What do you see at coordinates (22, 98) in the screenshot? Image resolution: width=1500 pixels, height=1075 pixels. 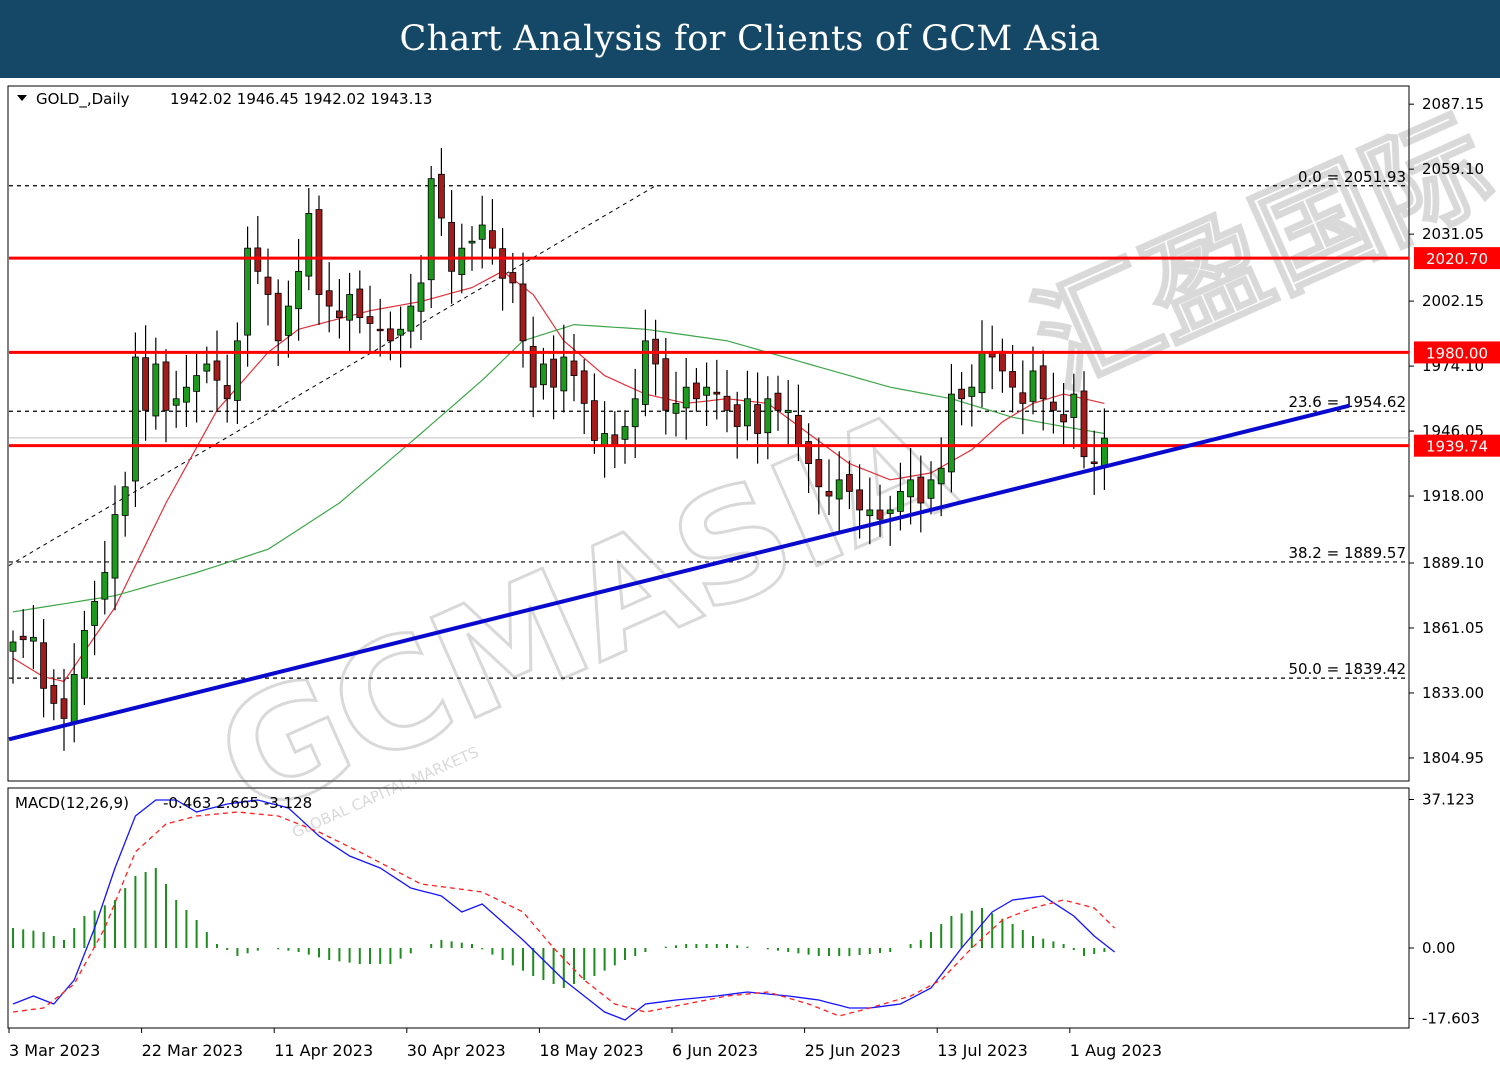 I see `dropdown-triangle-icon` at bounding box center [22, 98].